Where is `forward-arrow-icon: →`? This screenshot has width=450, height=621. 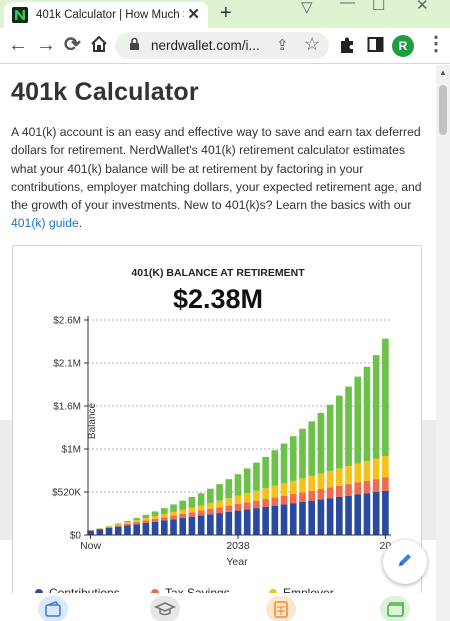
forward-arrow-icon: → is located at coordinates (46, 45).